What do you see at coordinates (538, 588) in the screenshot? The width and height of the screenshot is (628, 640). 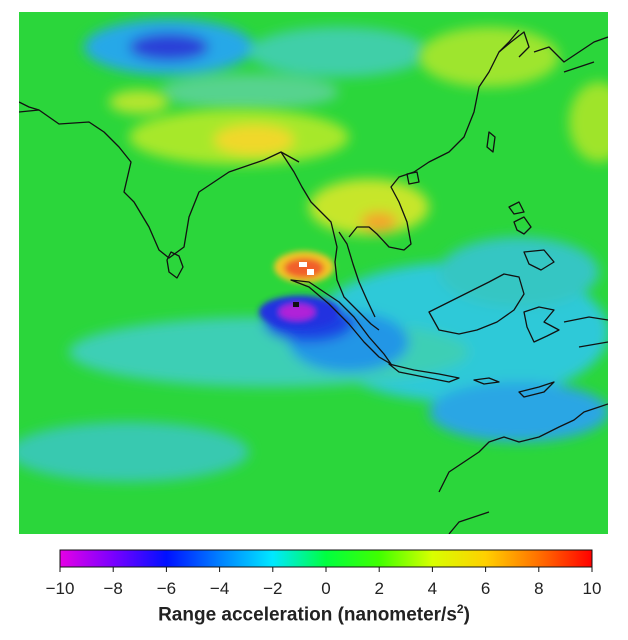 I see `colorbar-tick-label: 8` at bounding box center [538, 588].